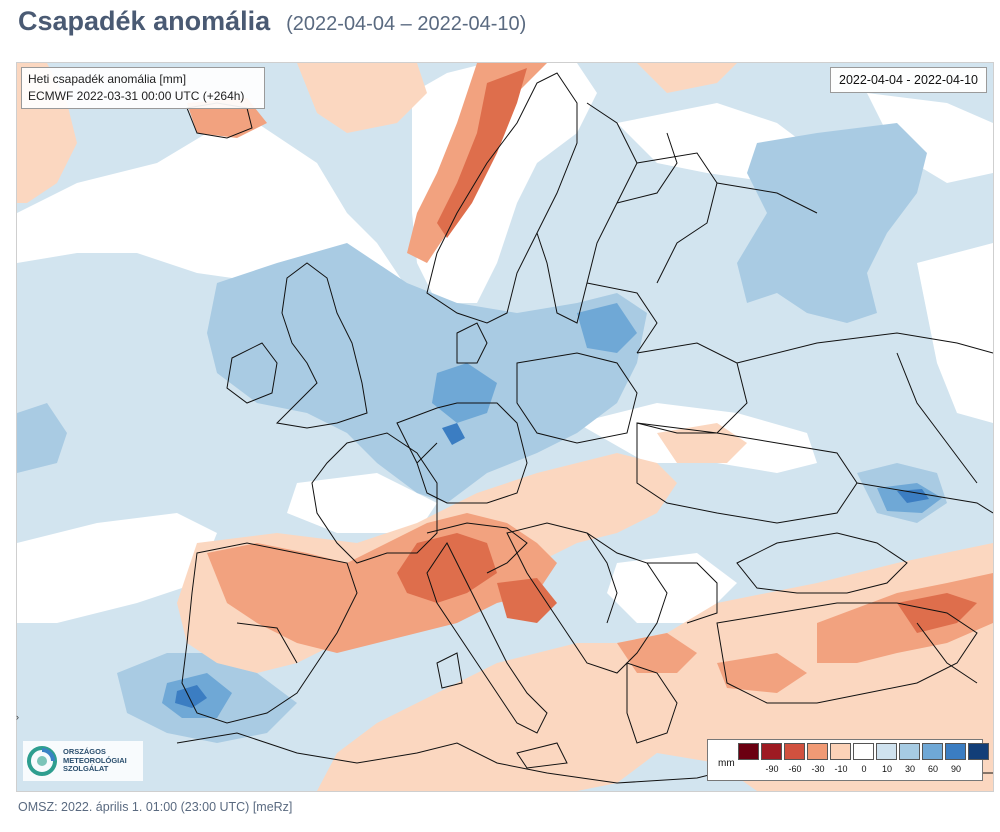  I want to click on omsz-logo-text: ORSZÁGOS METEOROLÓGIAI SZOLGÁLAT, so click(95, 761).